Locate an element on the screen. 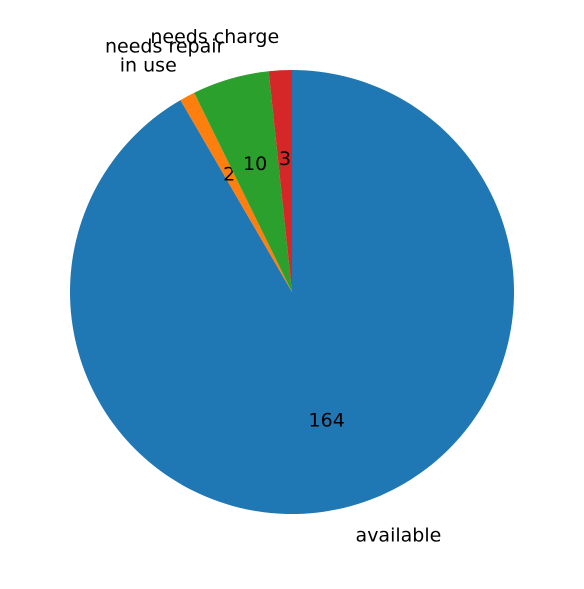  slice-value-label-needs-charge: 3 is located at coordinates (285, 159).